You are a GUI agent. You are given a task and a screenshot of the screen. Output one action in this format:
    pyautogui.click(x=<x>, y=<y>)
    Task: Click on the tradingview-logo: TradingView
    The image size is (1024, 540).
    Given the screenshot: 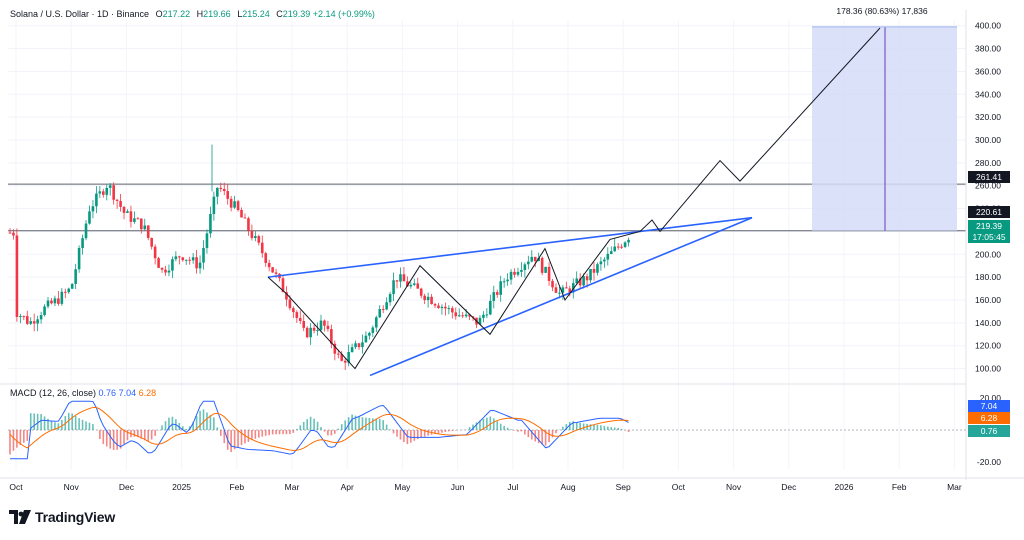 What is the action you would take?
    pyautogui.click(x=62, y=517)
    